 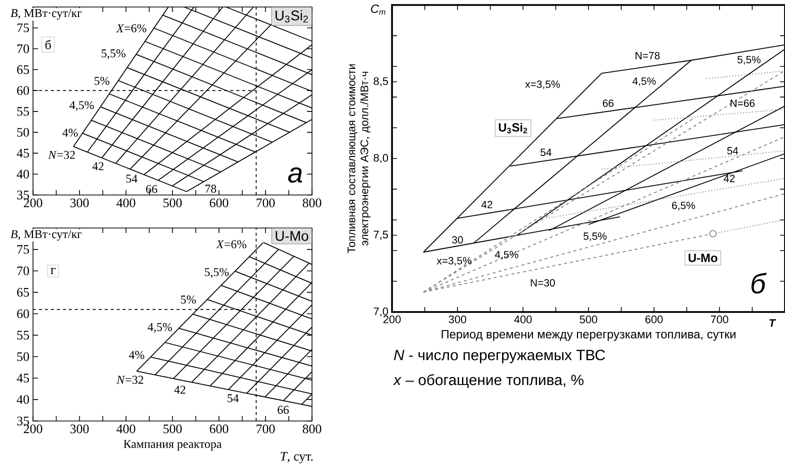 What do you see at coordinates (381, 235) in the screenshot?
I see `y-tick-label: 7,5` at bounding box center [381, 235].